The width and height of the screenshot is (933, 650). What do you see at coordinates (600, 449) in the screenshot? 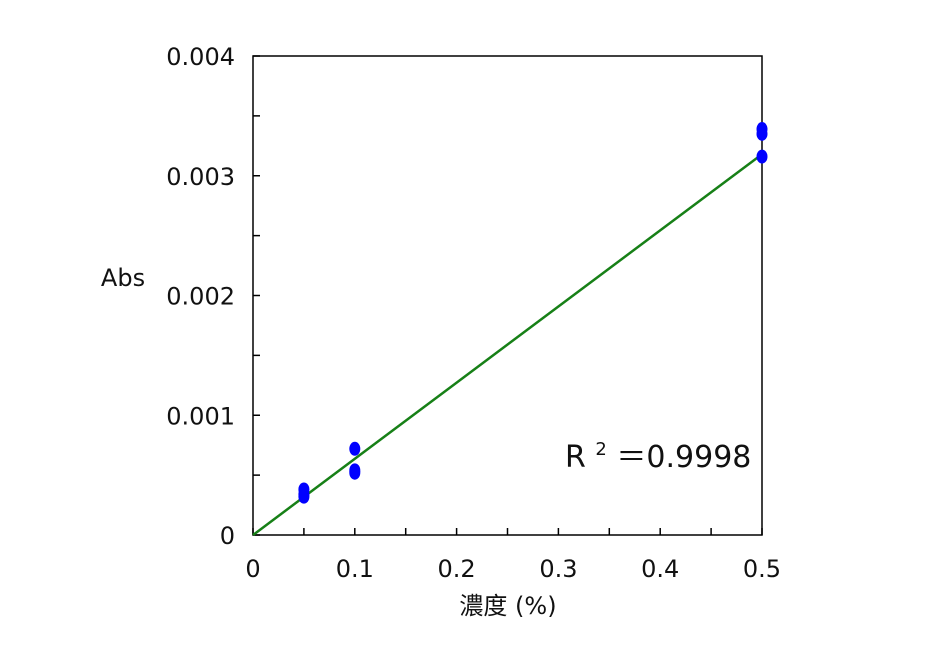
I see `r-exponent: 2` at bounding box center [600, 449].